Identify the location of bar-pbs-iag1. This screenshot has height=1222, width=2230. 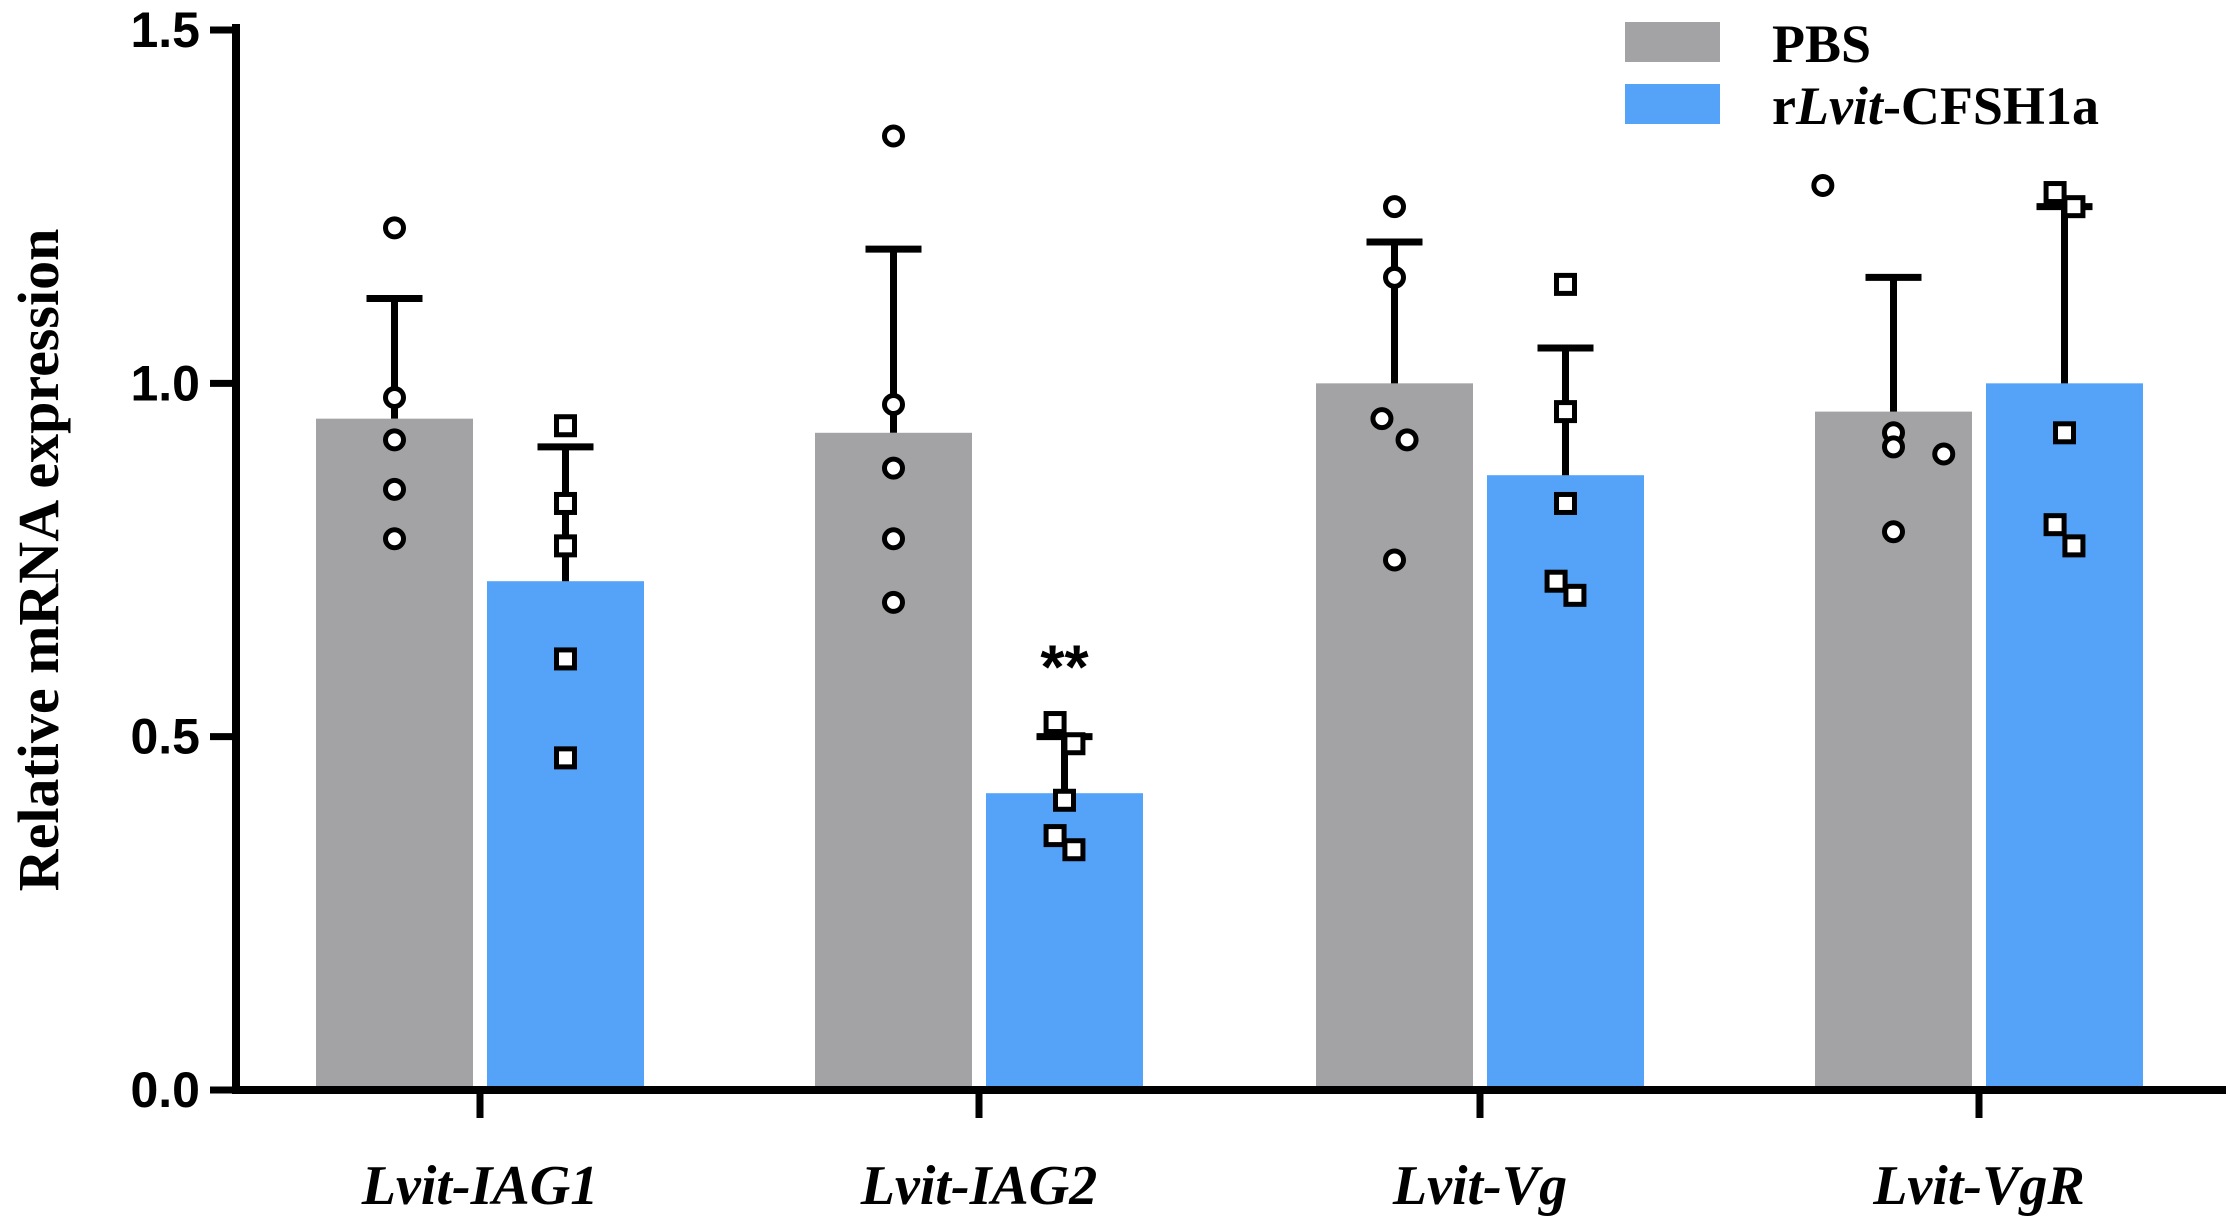
(394, 754).